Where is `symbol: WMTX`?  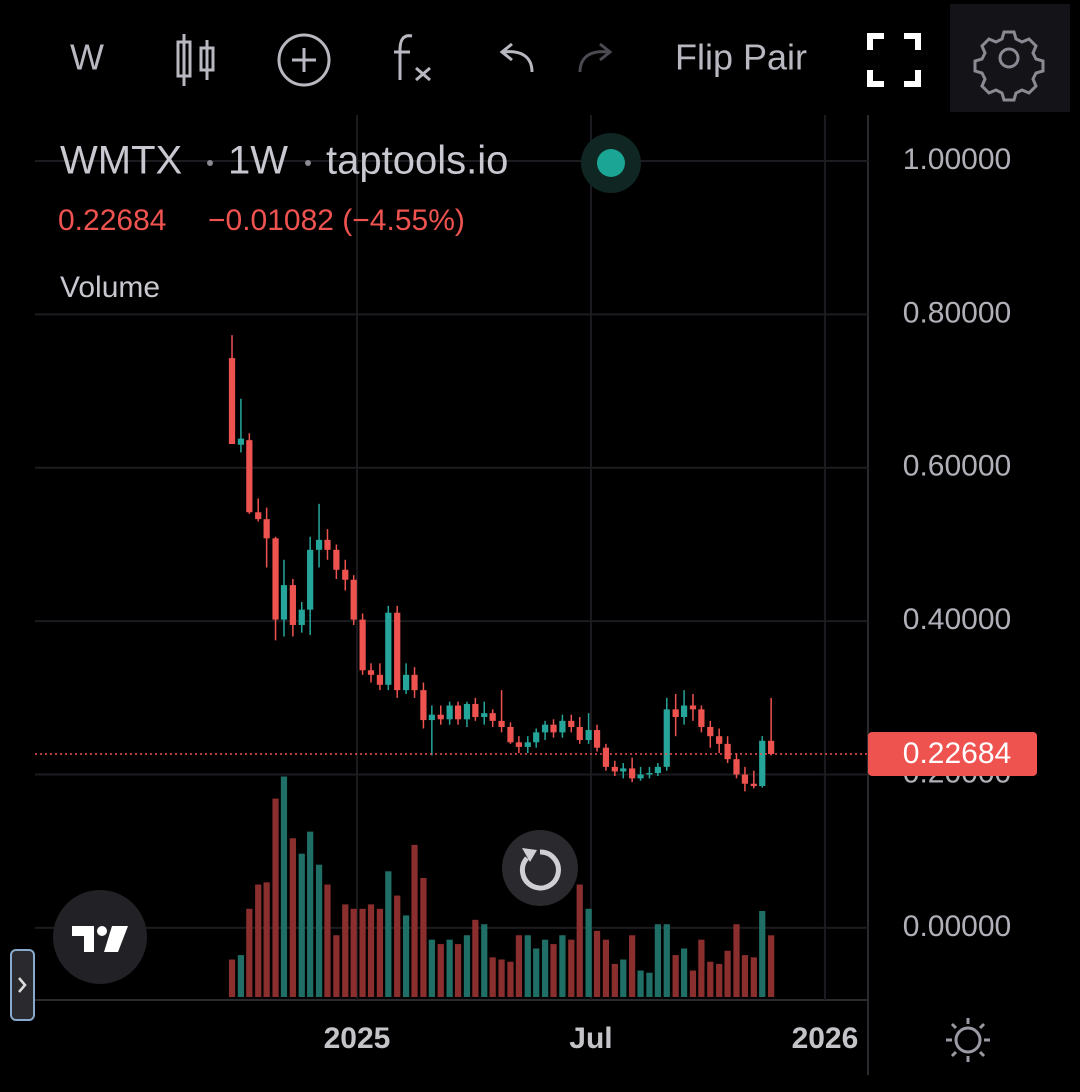 symbol: WMTX is located at coordinates (121, 161).